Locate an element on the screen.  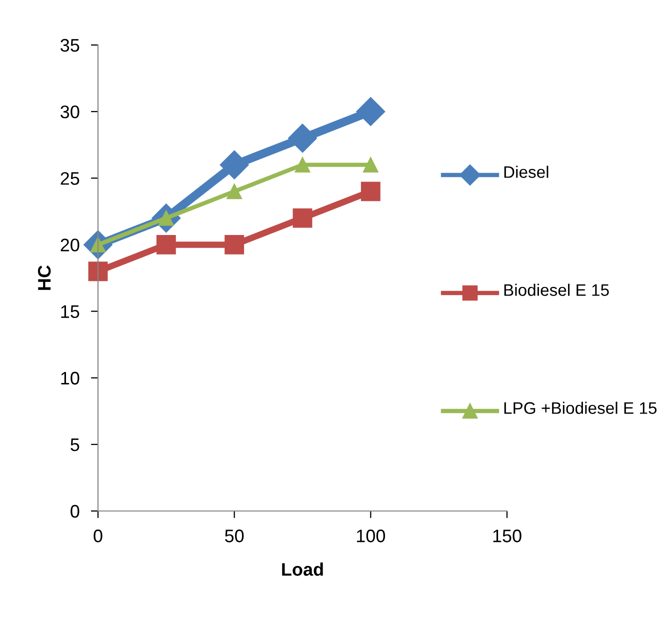
y-tick-label: 5 is located at coordinates (75, 445).